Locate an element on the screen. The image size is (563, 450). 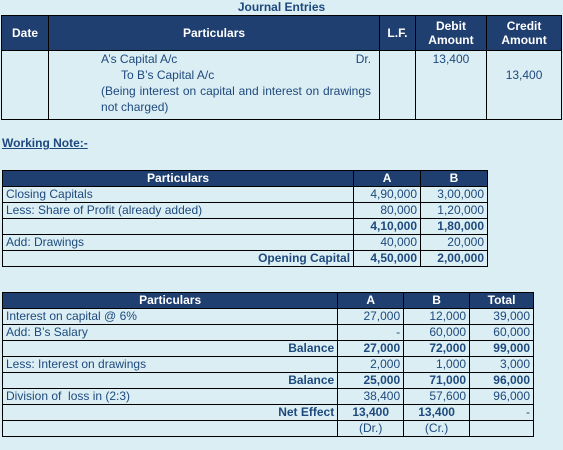
table-row: Add: B’s Salary - 60,000 60,000 is located at coordinates (267, 332).